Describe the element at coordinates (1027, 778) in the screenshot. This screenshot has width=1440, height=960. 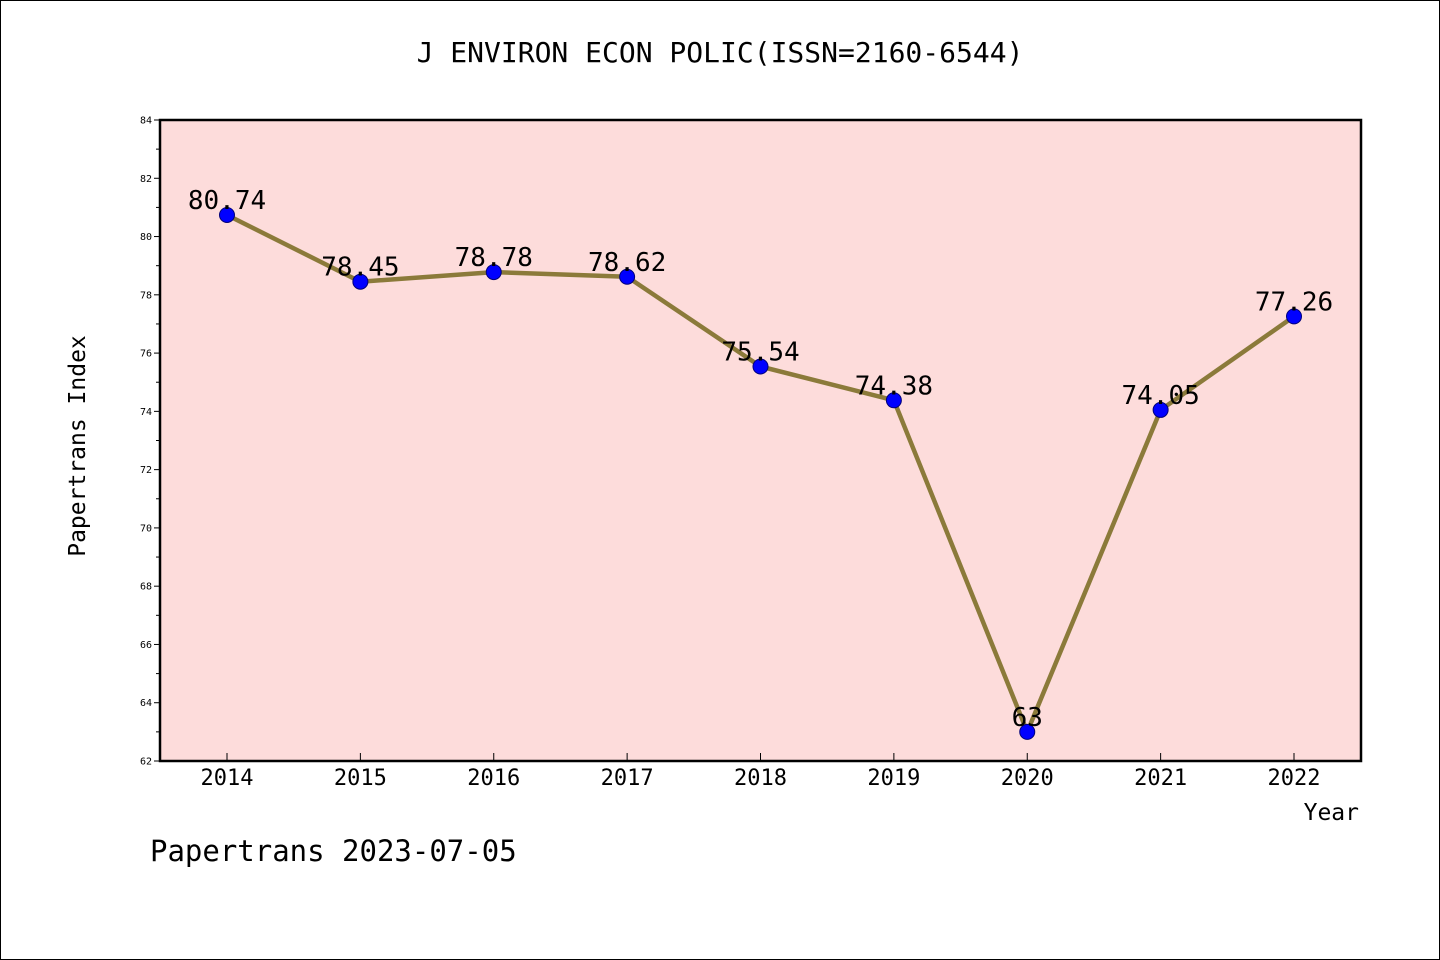
I see `x-tick-label: 2020` at that location.